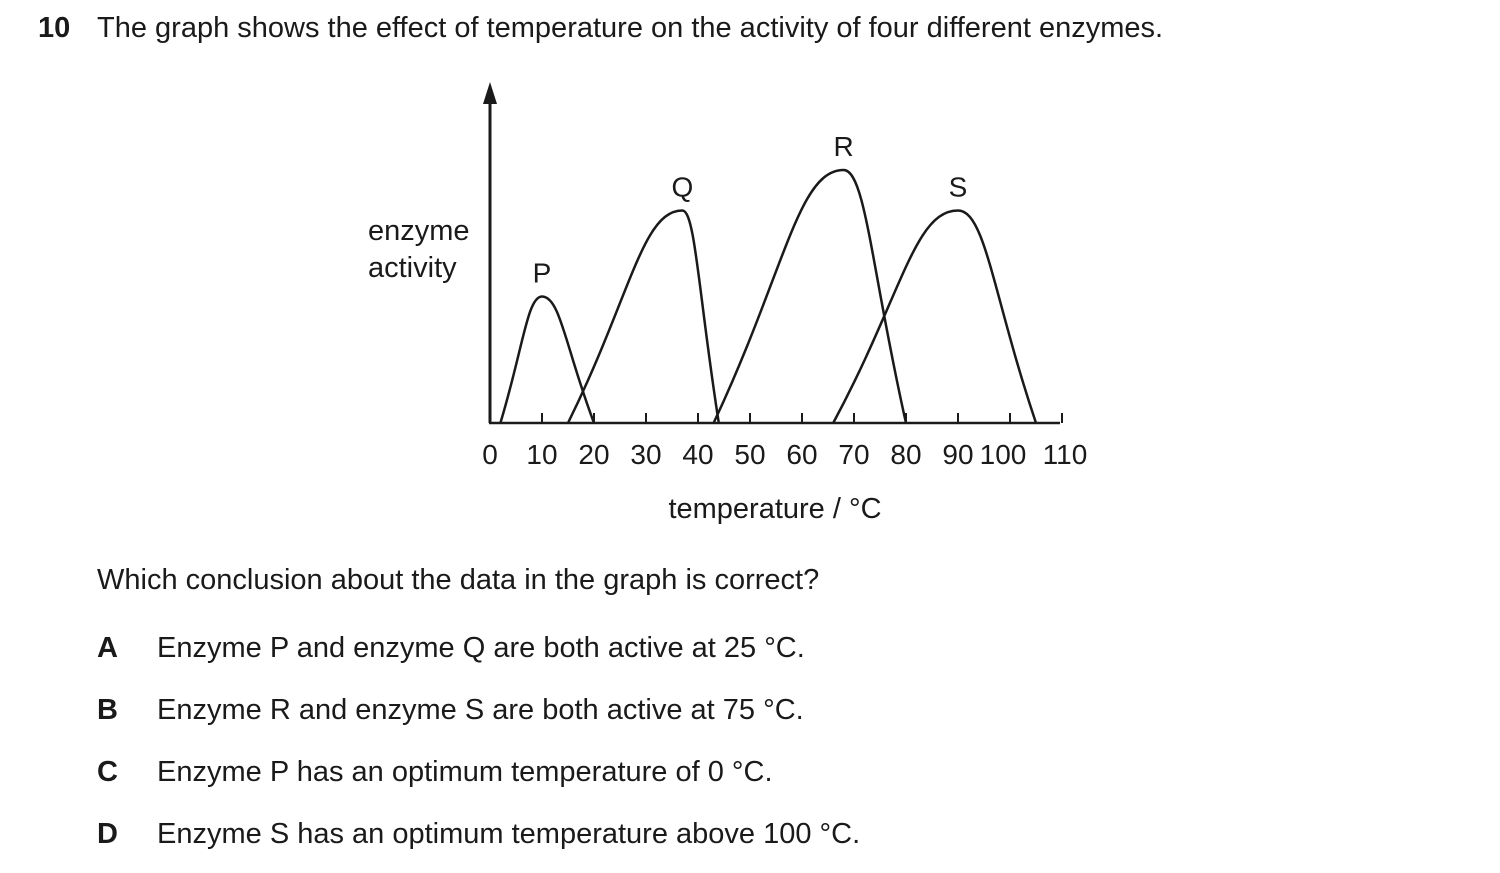 The width and height of the screenshot is (1500, 873). I want to click on curve-label-q: Q, so click(683, 186).